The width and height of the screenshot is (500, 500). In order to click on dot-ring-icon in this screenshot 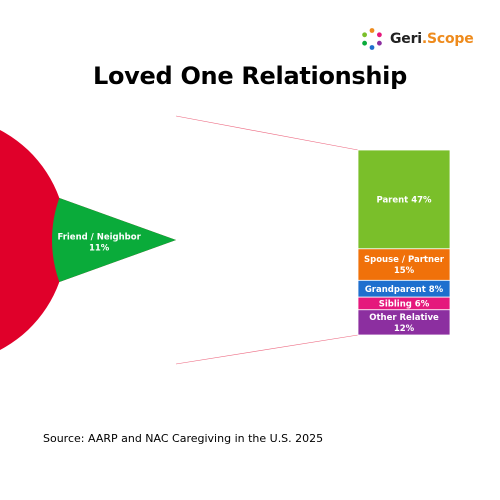, I will do `click(372, 39)`.